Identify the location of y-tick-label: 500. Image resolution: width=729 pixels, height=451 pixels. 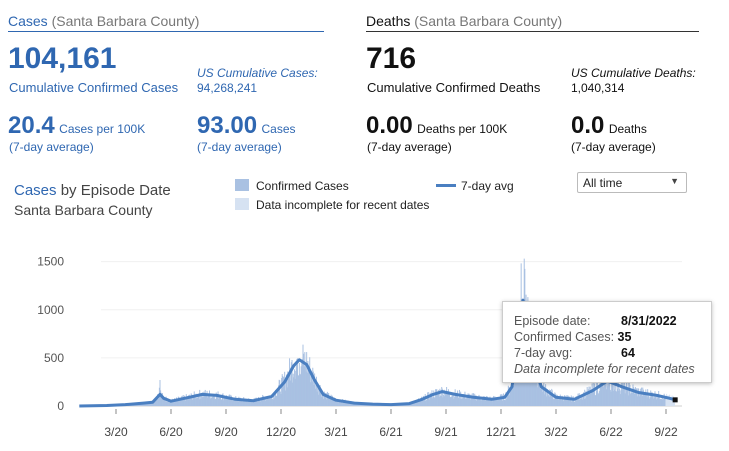
(54, 358).